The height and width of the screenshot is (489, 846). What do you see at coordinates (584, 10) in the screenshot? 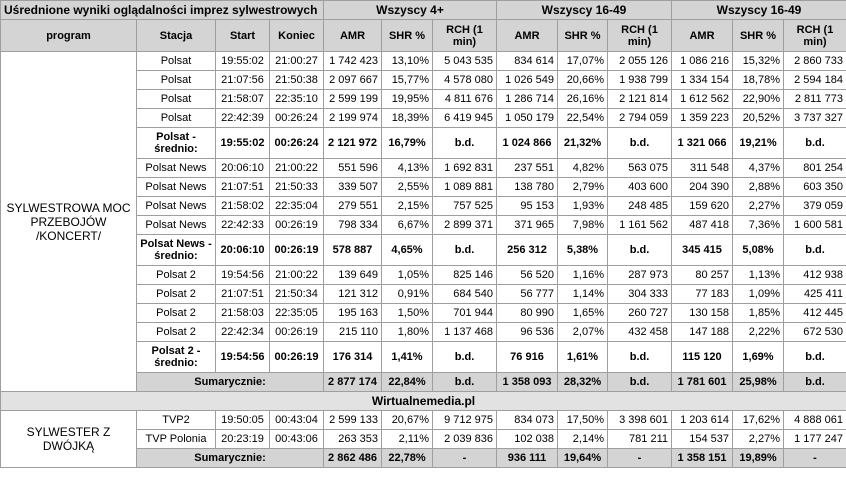
I see `group-header: Wszyscy 16-49` at bounding box center [584, 10].